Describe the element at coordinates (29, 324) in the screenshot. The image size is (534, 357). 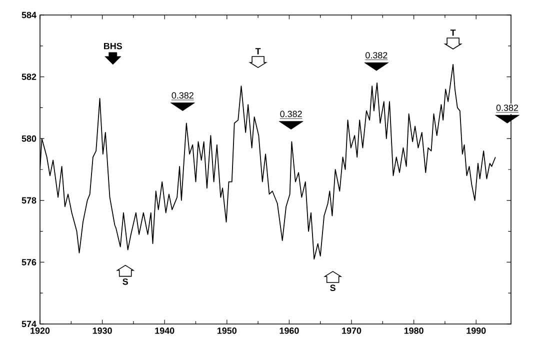
I see `y-tick-label: 574` at that location.